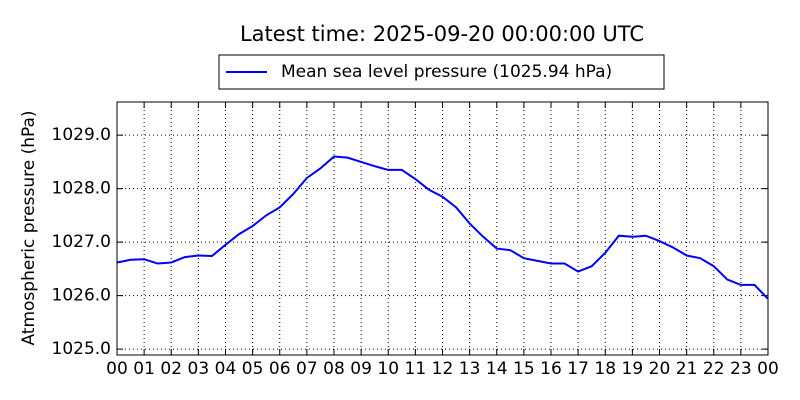 The image size is (800, 400). I want to click on x-tick-label: 22, so click(714, 369).